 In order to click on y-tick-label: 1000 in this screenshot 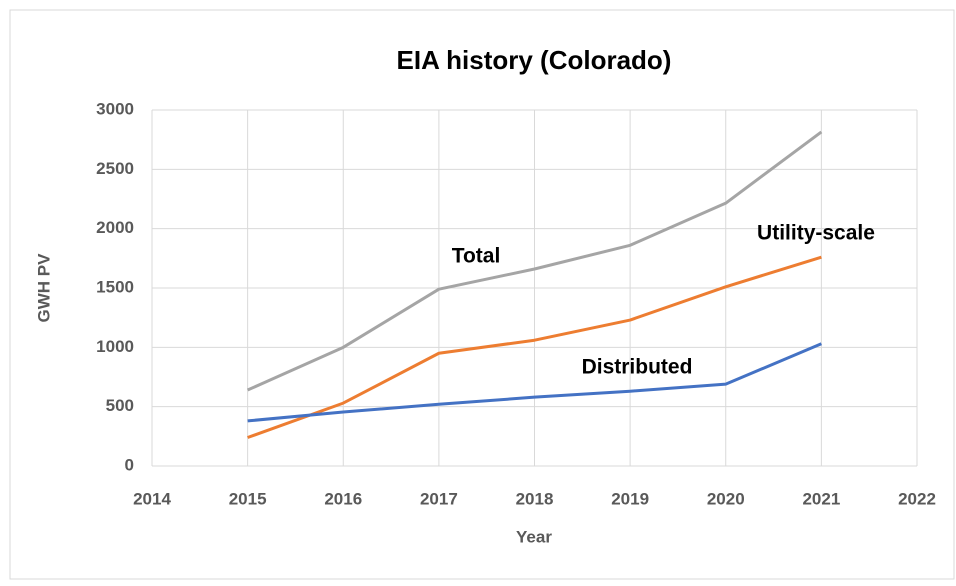, I will do `click(115, 346)`.